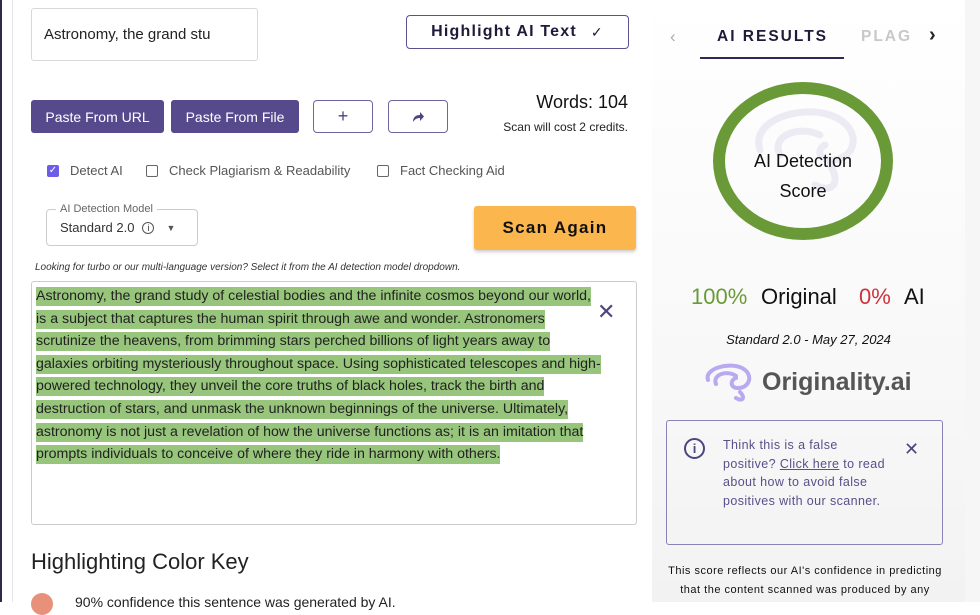 The image size is (980, 615). Describe the element at coordinates (97, 116) in the screenshot. I see `paste-from-url-button: Paste From URL` at that location.